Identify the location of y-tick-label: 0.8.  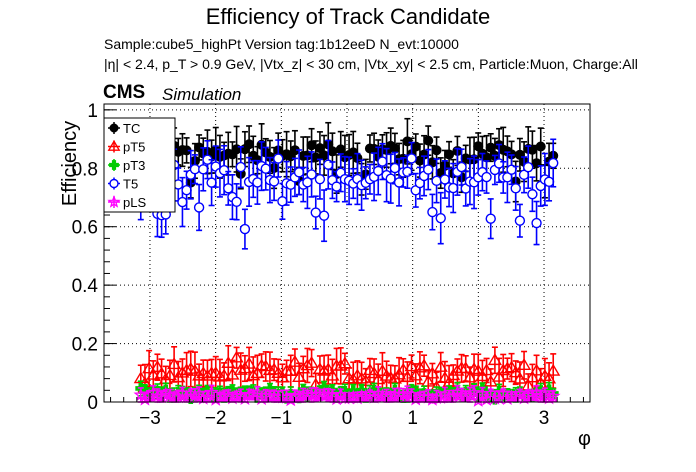
(85, 169).